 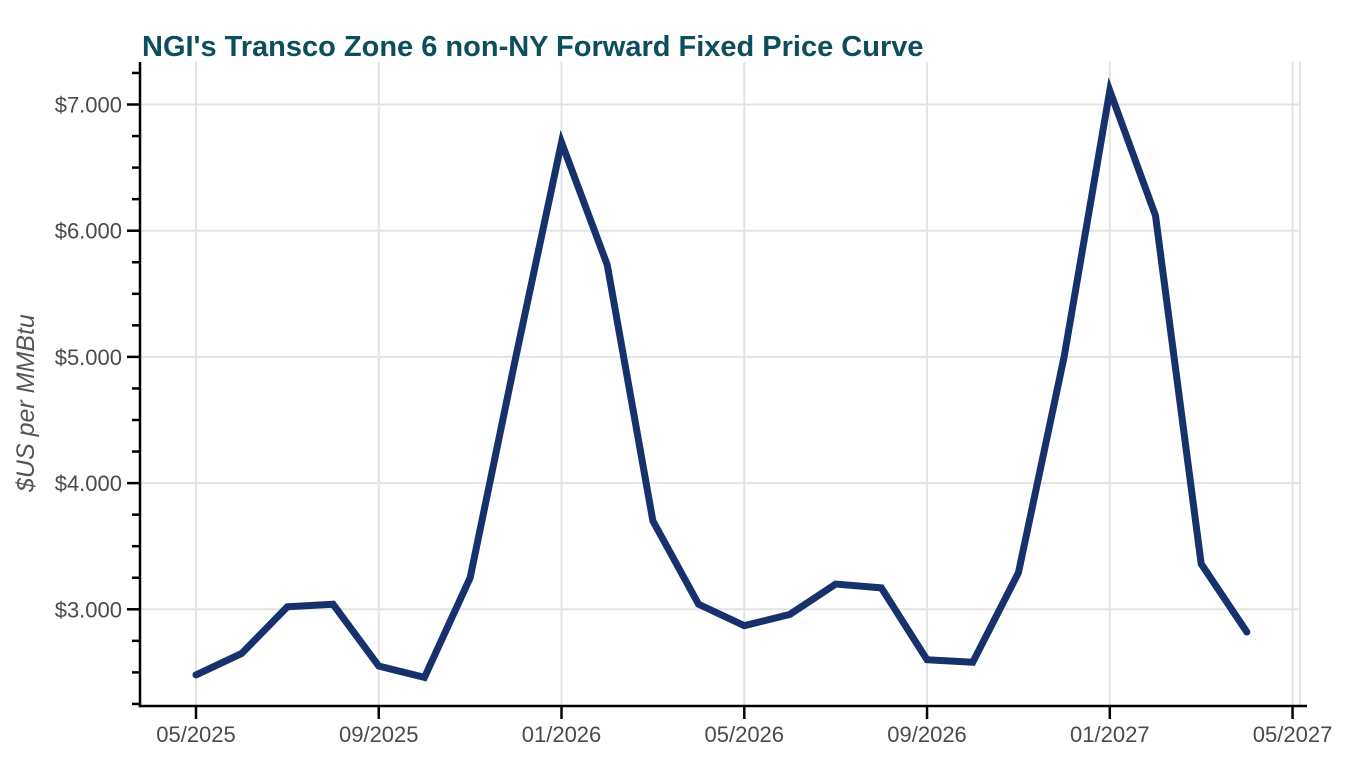 What do you see at coordinates (88, 357) in the screenshot?
I see `y-tick-label: $5.000` at bounding box center [88, 357].